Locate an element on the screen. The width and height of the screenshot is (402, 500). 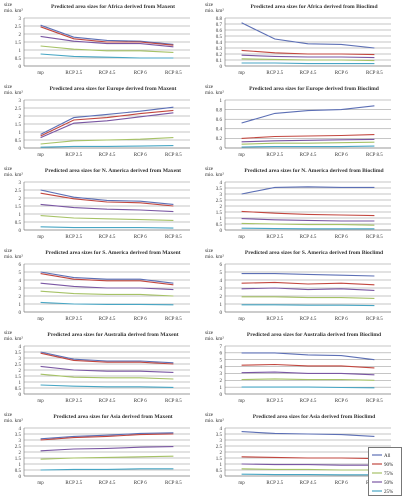
legend-svg: All 90% 75% 50% 25% is located at coordinates (382, 474).